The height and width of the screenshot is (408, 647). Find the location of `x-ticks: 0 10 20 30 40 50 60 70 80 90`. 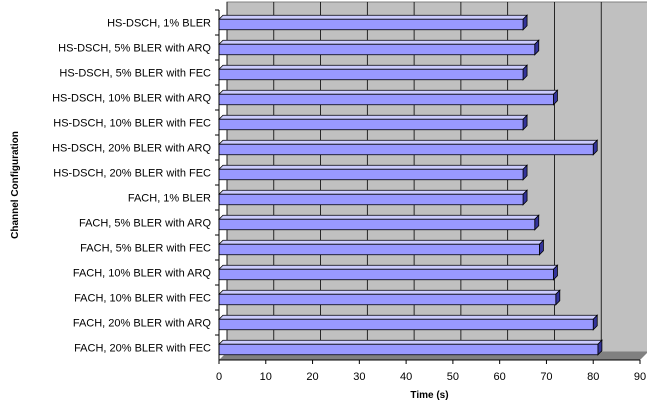

x-ticks: 0 10 20 30 40 50 60 70 80 90 is located at coordinates (431, 371).